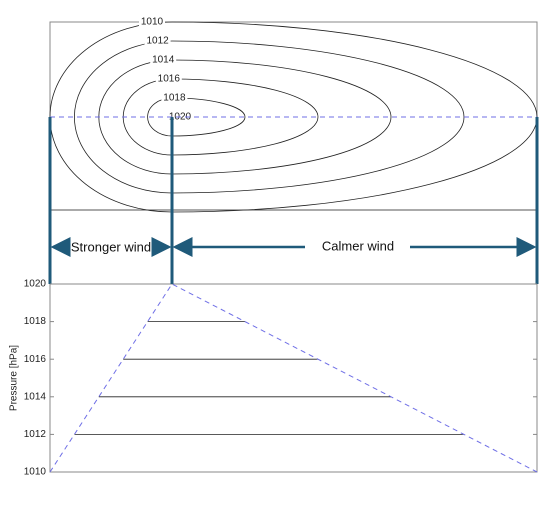  What do you see at coordinates (358, 245) in the screenshot?
I see `annotation: Calmer wind` at bounding box center [358, 245].